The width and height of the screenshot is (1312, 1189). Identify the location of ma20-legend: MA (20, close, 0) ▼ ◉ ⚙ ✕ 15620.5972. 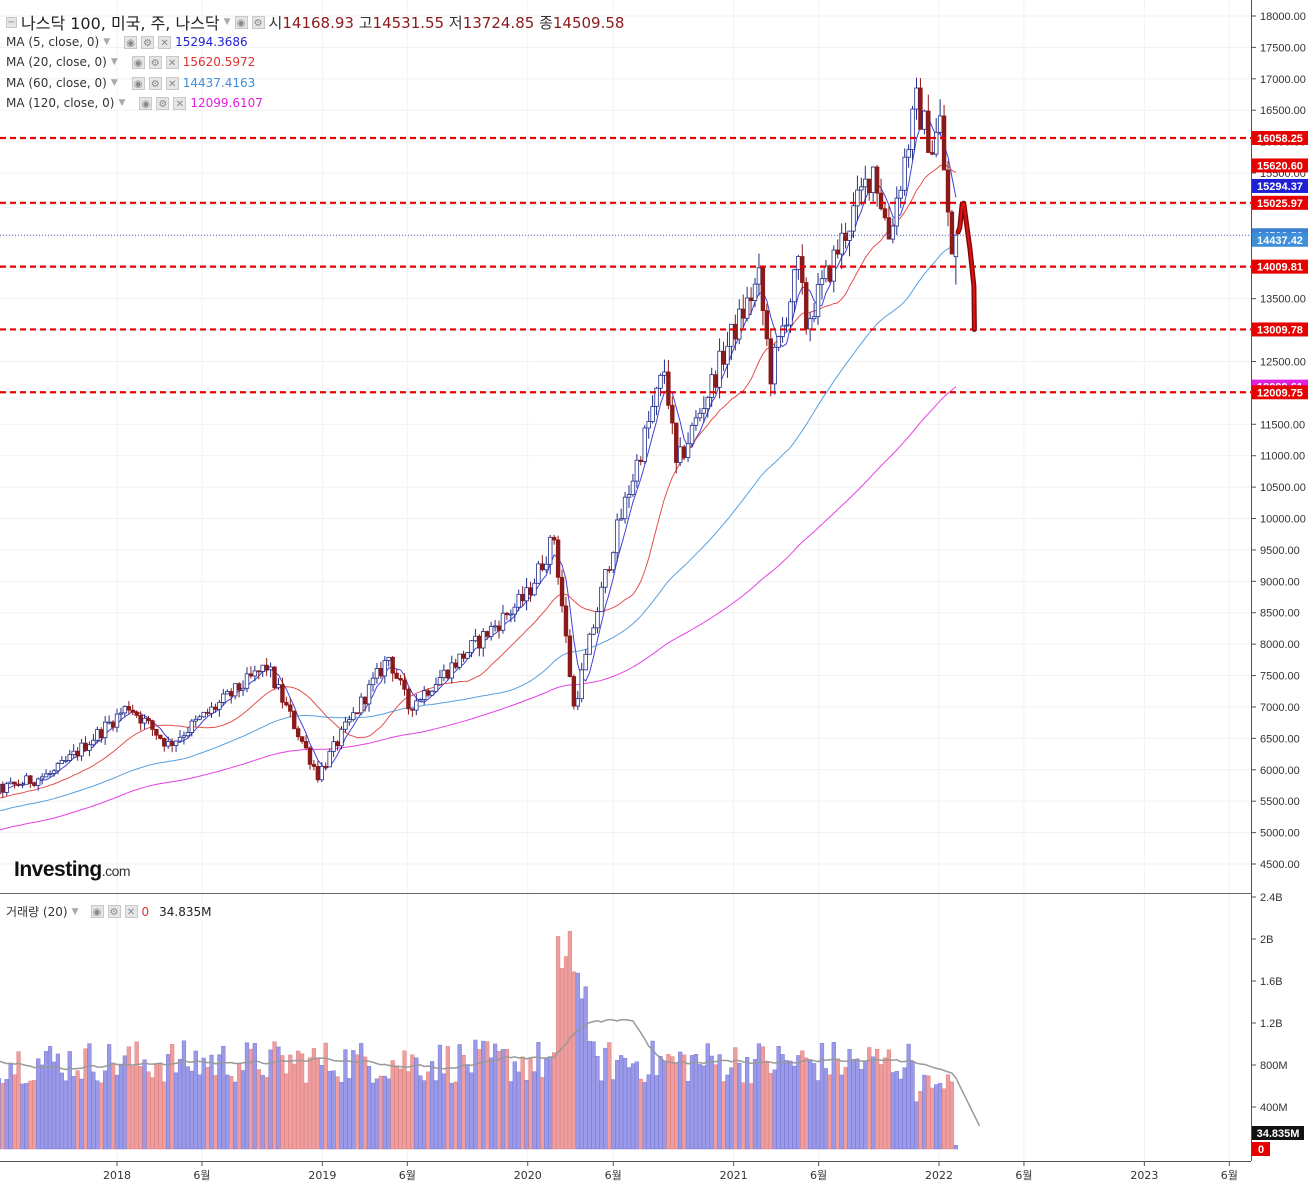
(130, 62).